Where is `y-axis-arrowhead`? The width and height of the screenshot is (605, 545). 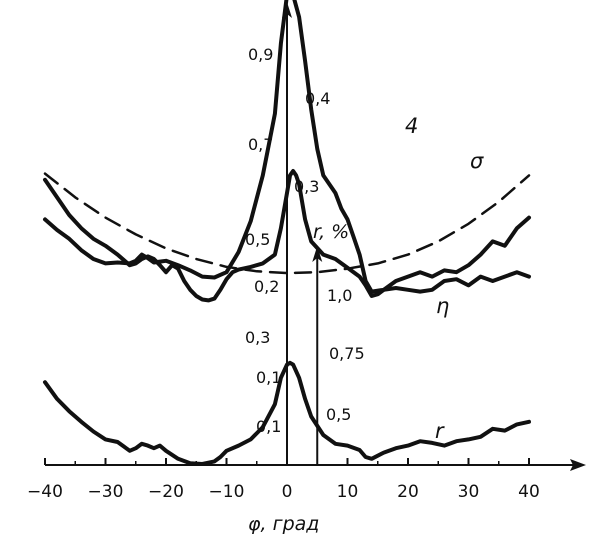
y-axis-arrowhead is located at coordinates (287, 10).